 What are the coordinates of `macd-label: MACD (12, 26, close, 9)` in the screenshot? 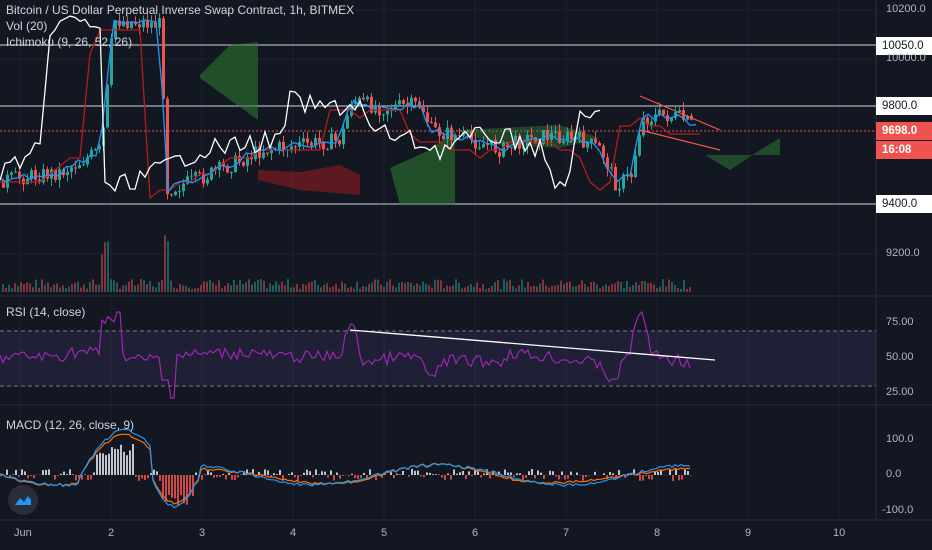 It's located at (70, 425).